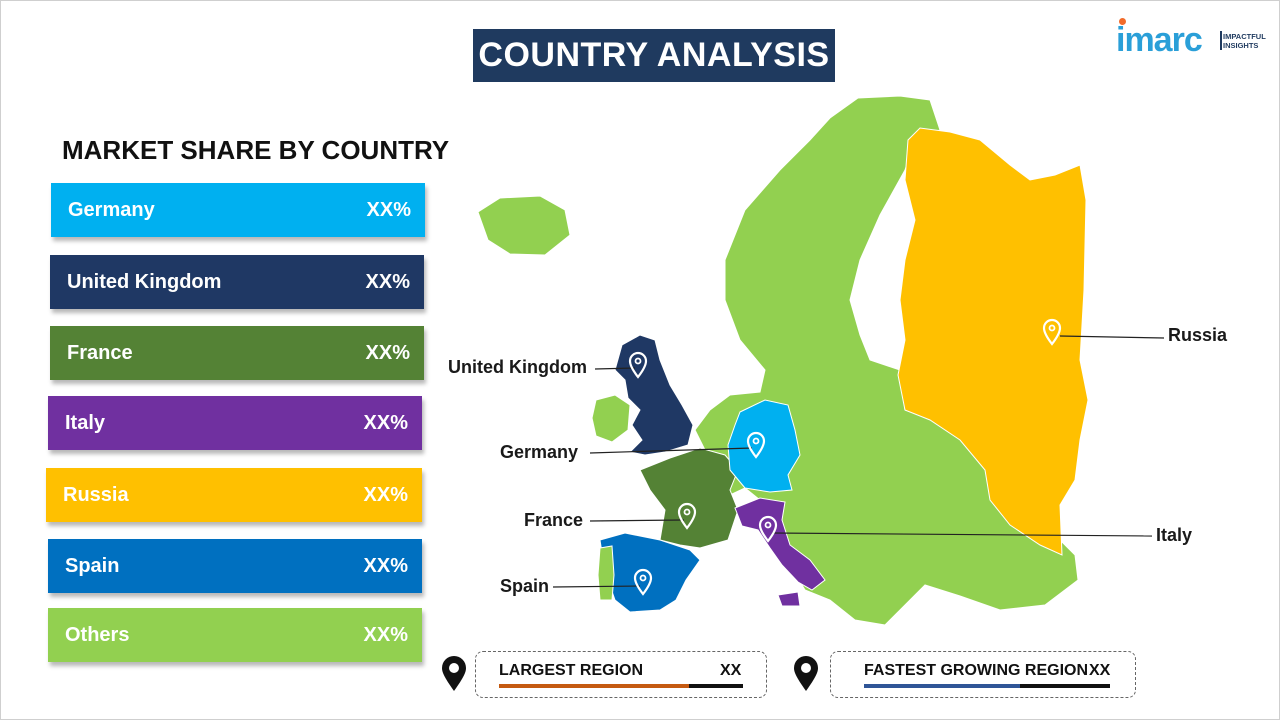 The width and height of the screenshot is (1280, 720). Describe the element at coordinates (235, 423) in the screenshot. I see `share-bar-italy: Italy XX%` at that location.